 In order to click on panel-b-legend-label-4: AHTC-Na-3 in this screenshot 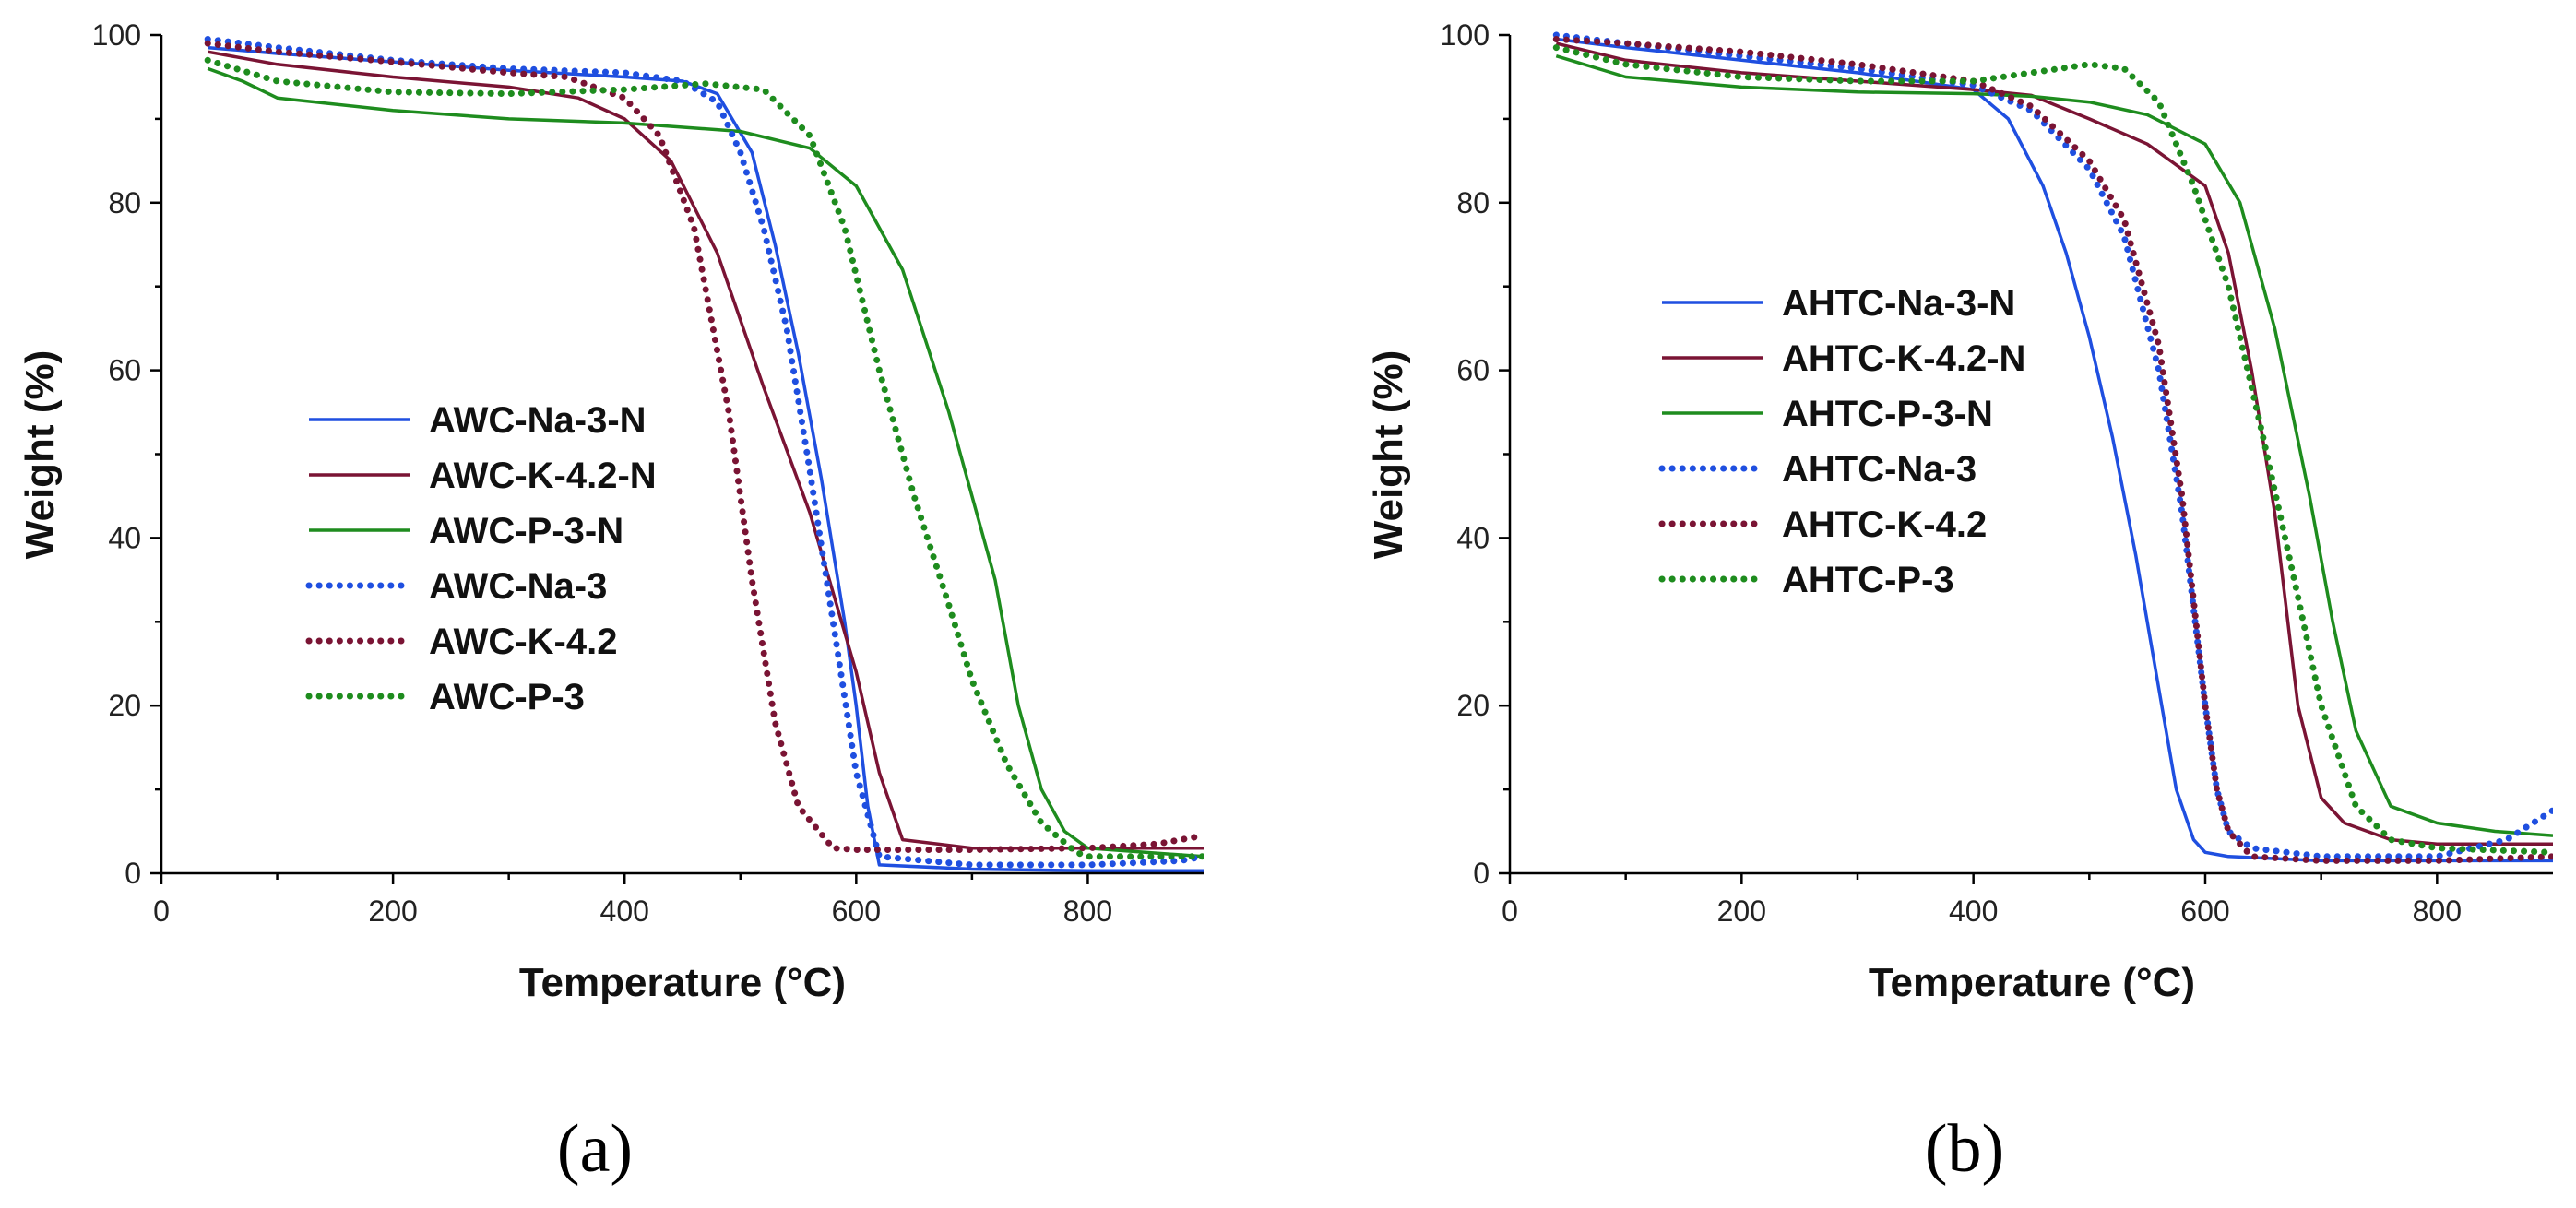, I will do `click(1879, 470)`.